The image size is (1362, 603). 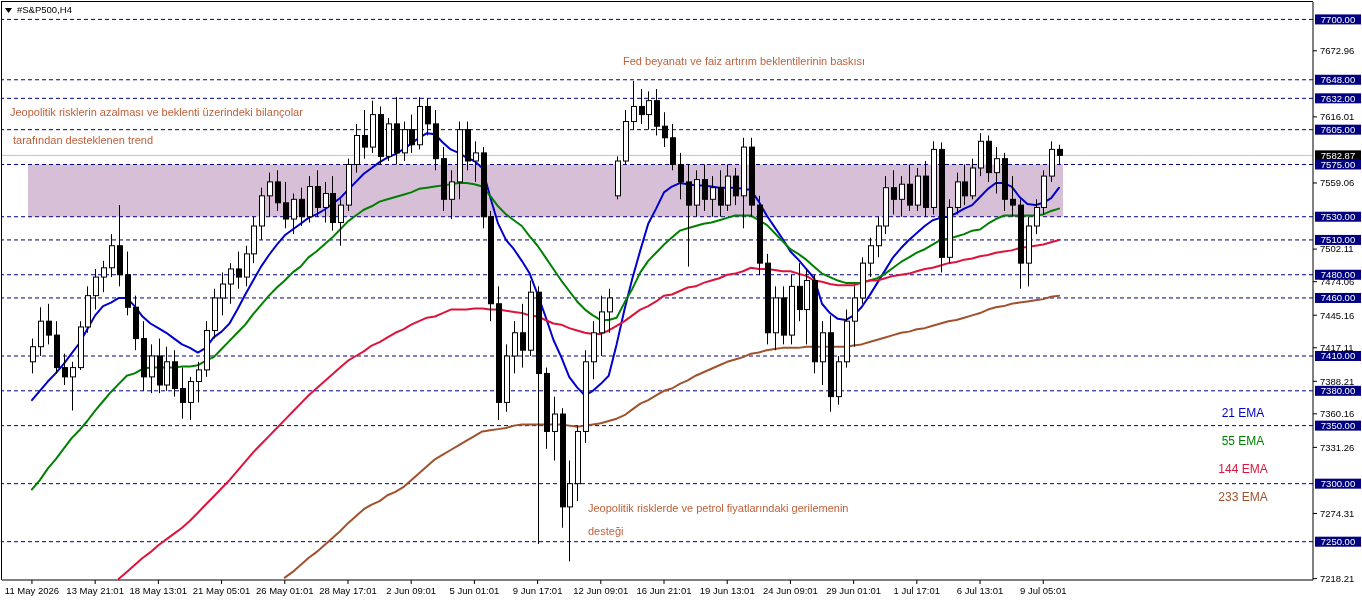 What do you see at coordinates (1243, 469) in the screenshot?
I see `text: 144 EMA` at bounding box center [1243, 469].